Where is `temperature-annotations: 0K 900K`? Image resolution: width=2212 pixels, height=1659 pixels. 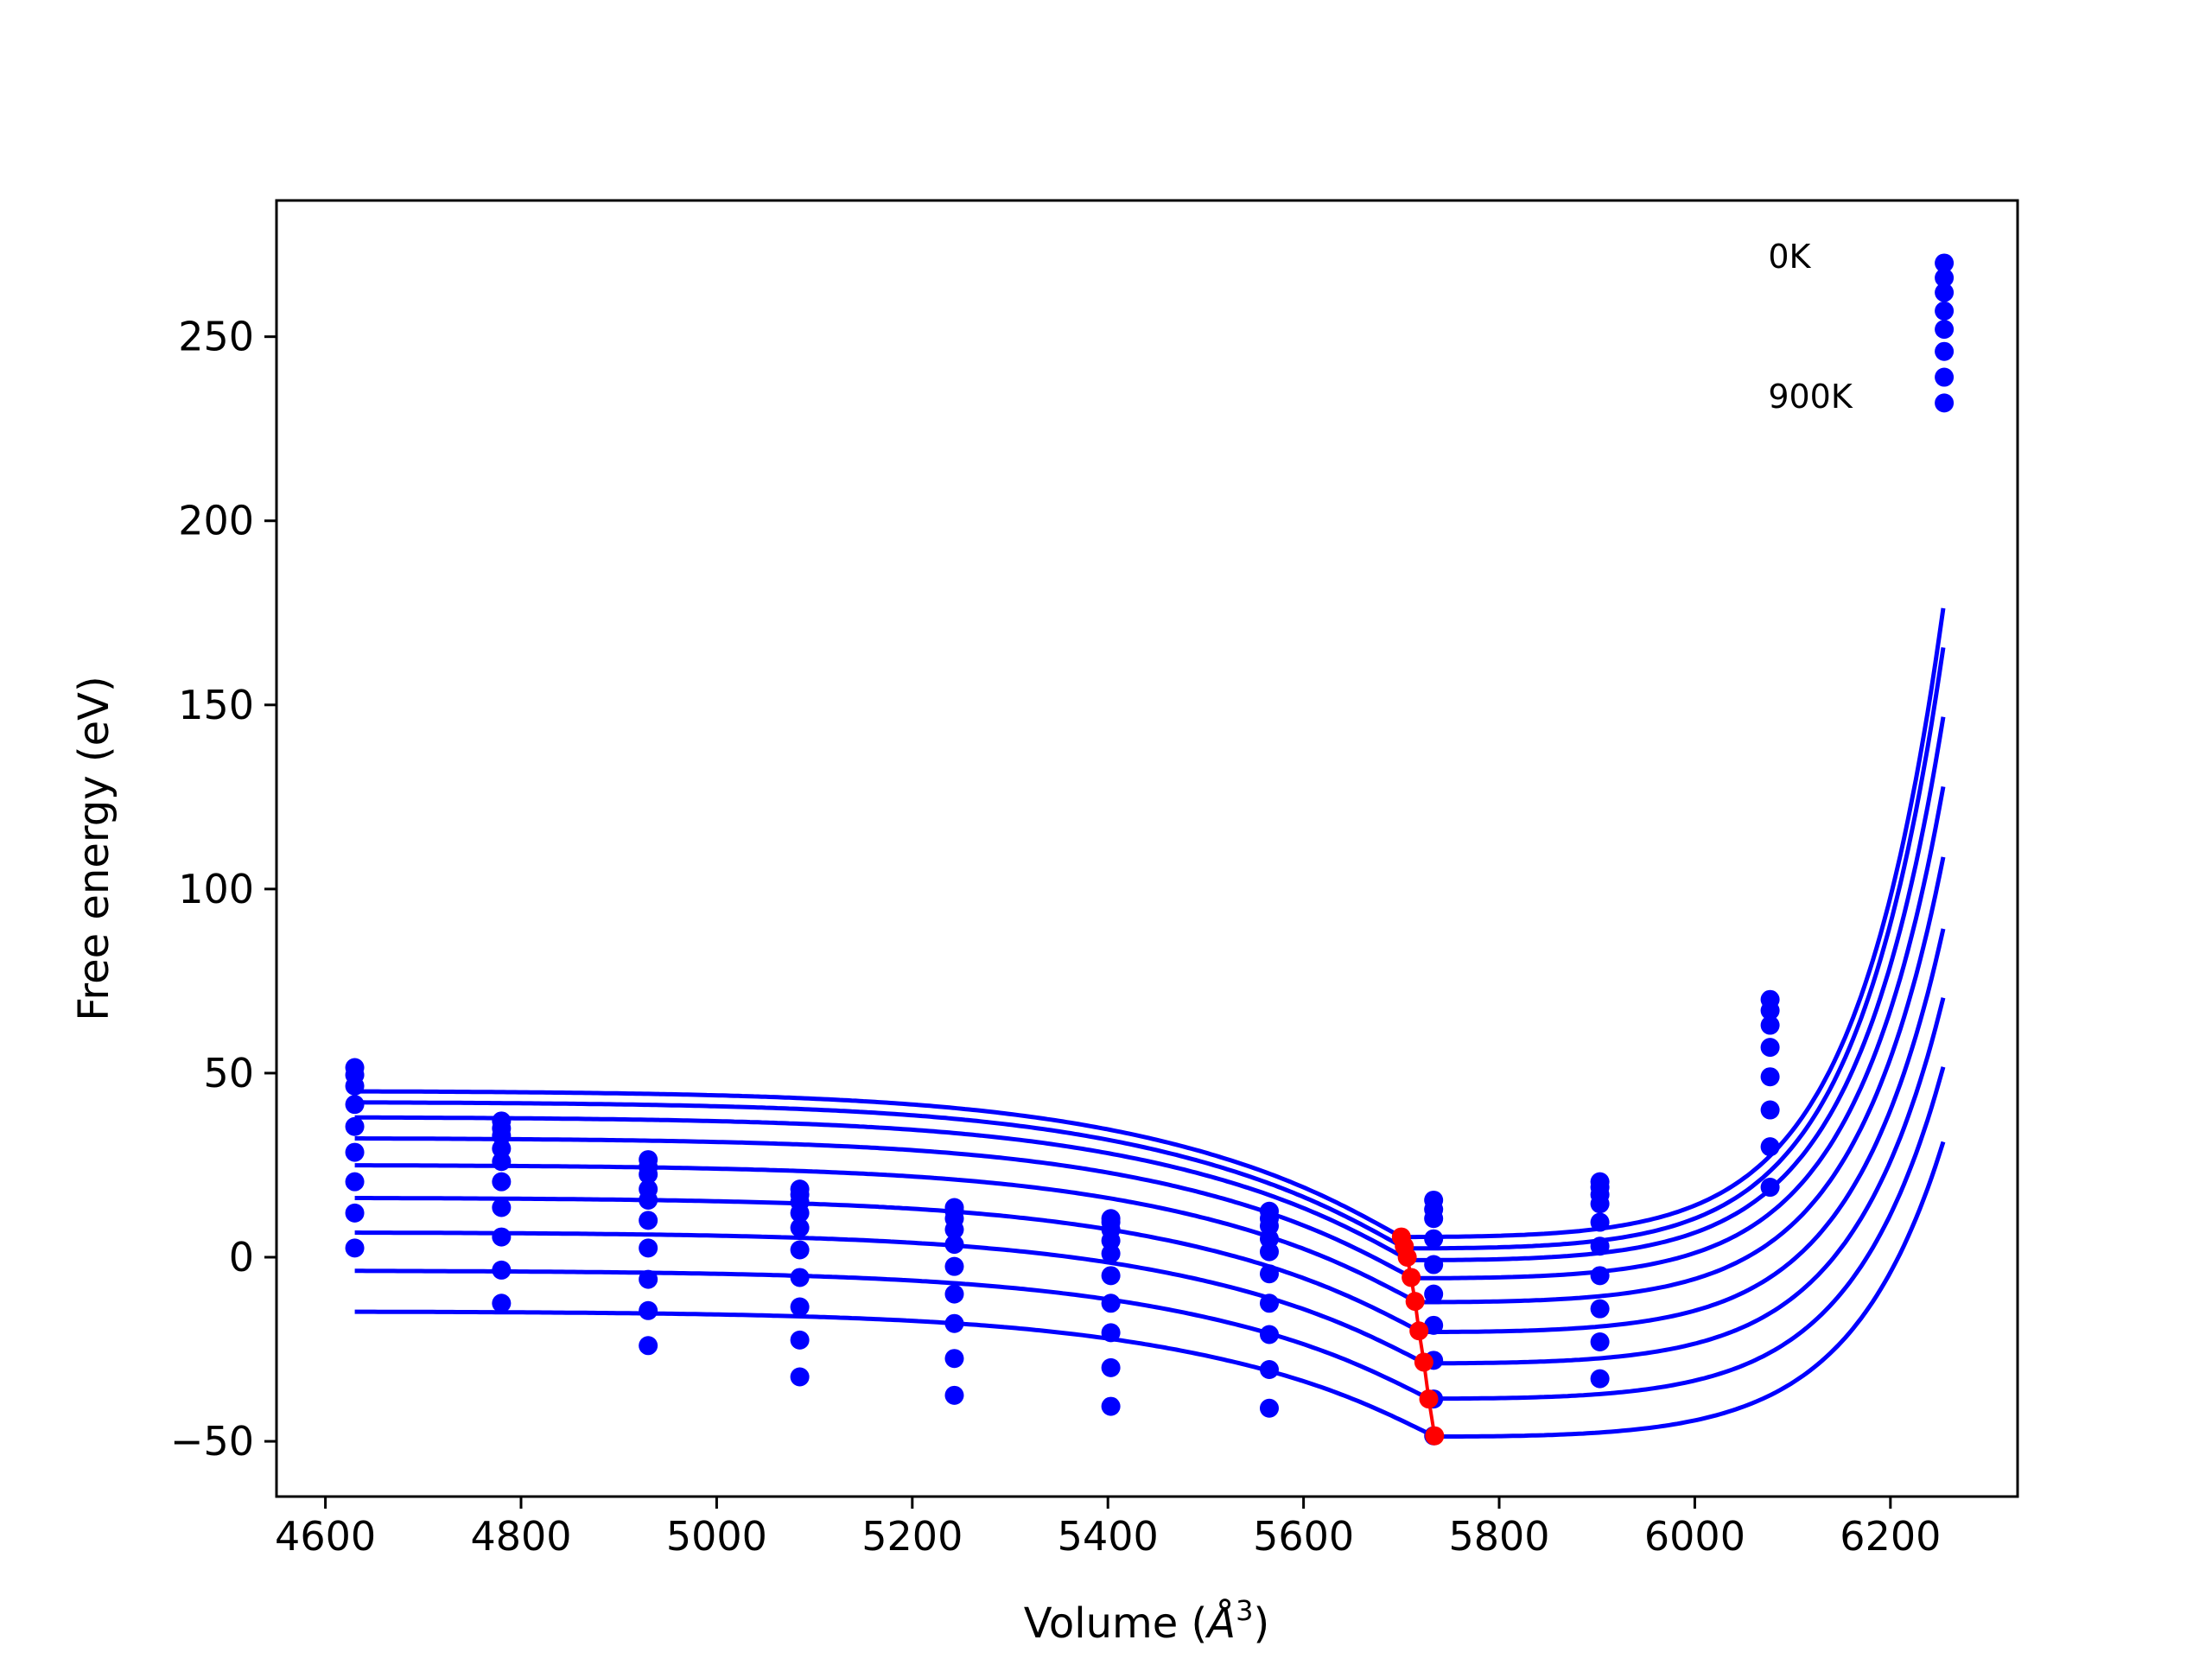 temperature-annotations: 0K 900K is located at coordinates (1811, 327).